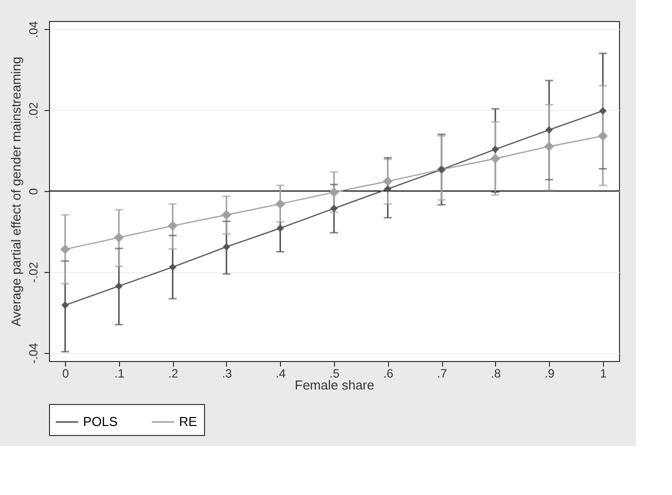 The height and width of the screenshot is (495, 672). Describe the element at coordinates (442, 373) in the screenshot. I see `x-tick-label: .7` at that location.